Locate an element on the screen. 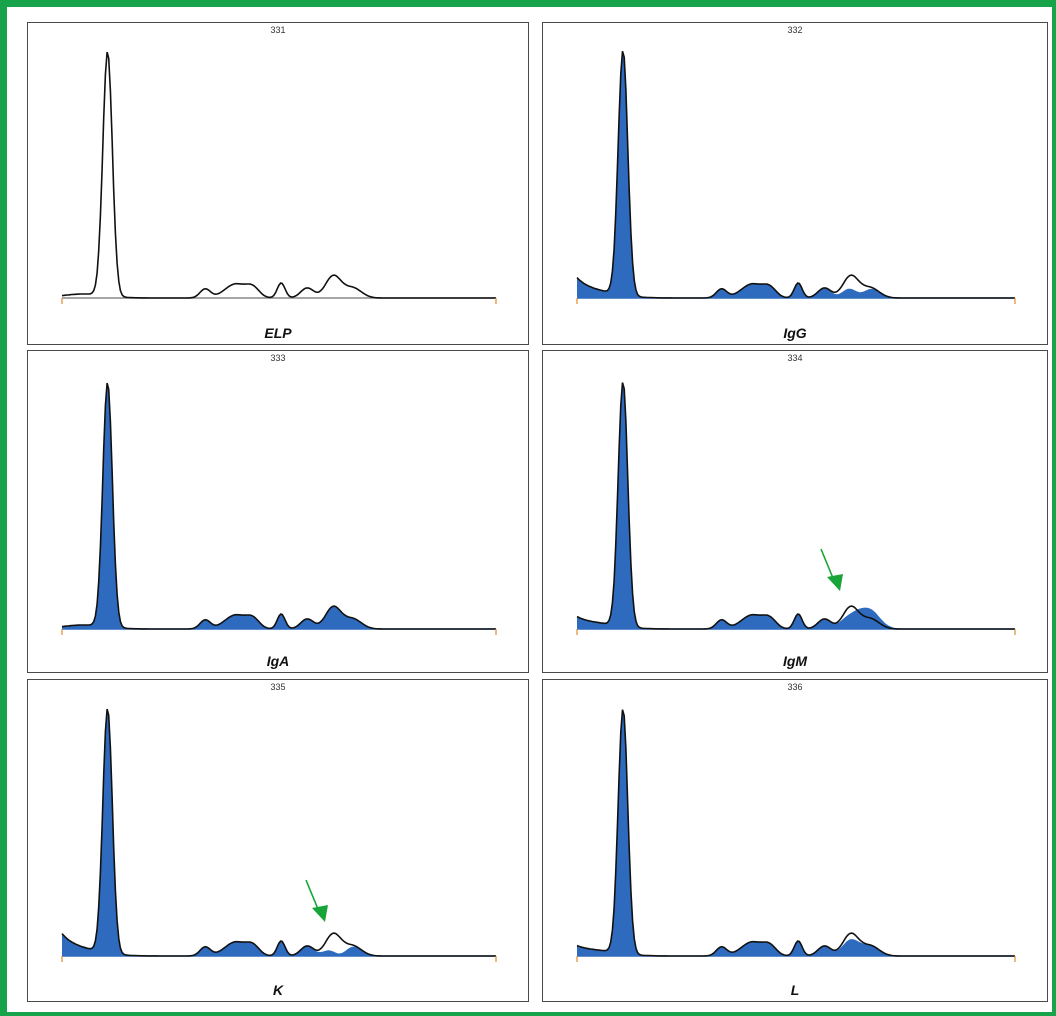  panel-label: L is located at coordinates (795, 990).